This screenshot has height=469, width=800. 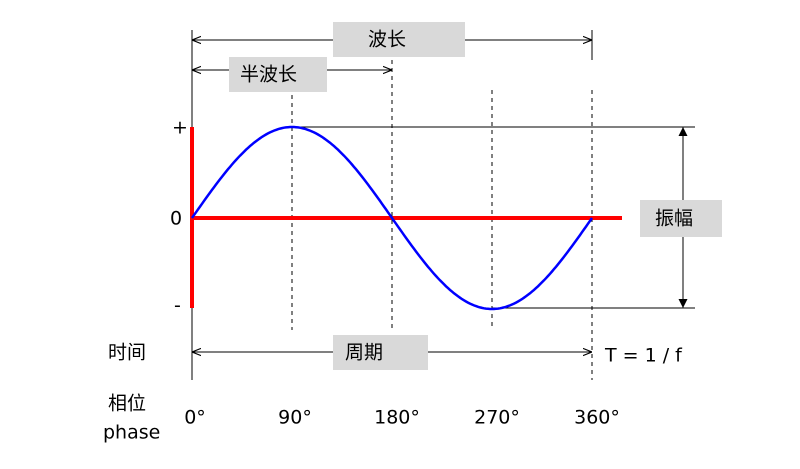 What do you see at coordinates (131, 433) in the screenshot?
I see `phase-label-en: phase` at bounding box center [131, 433].